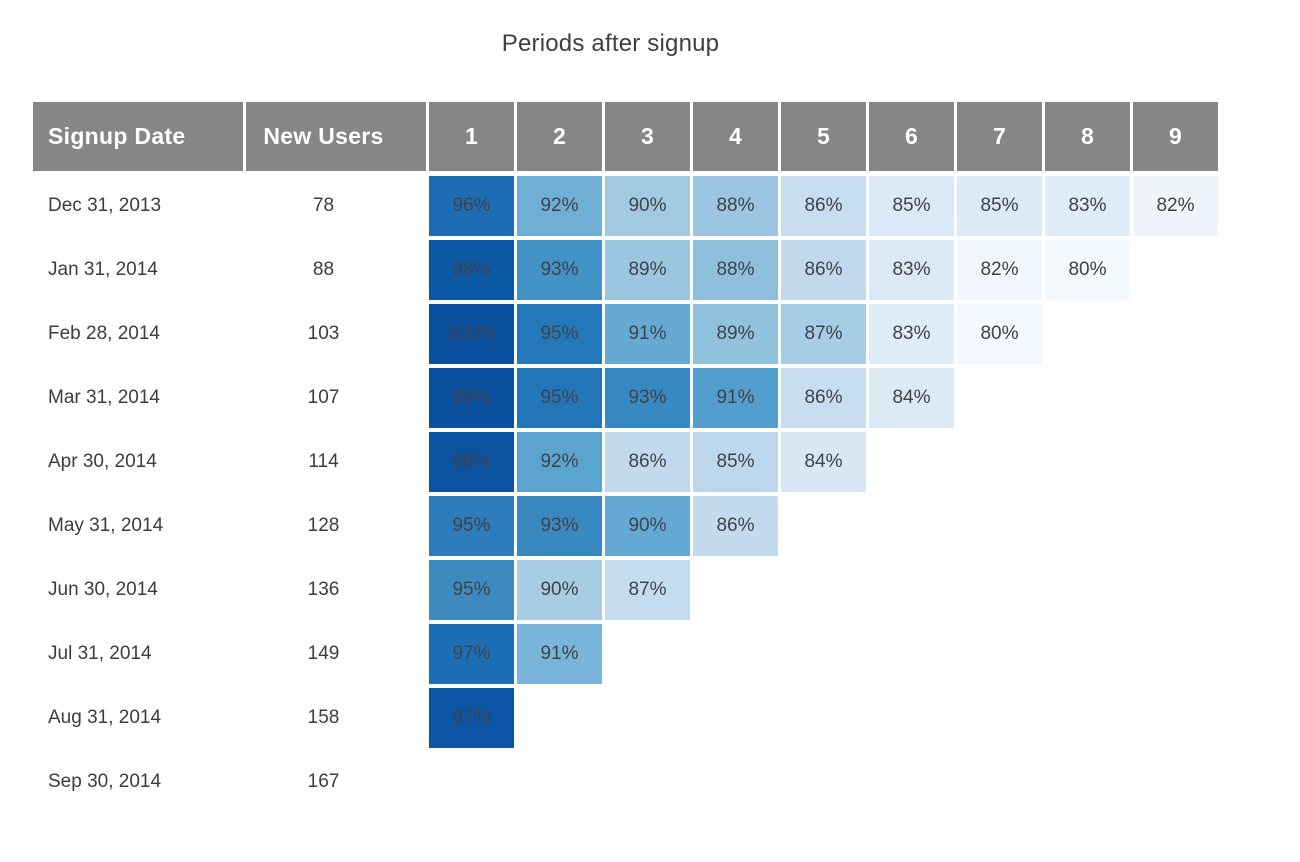  Describe the element at coordinates (105, 205) in the screenshot. I see `signup-date-label: Dec 31, 2013` at that location.